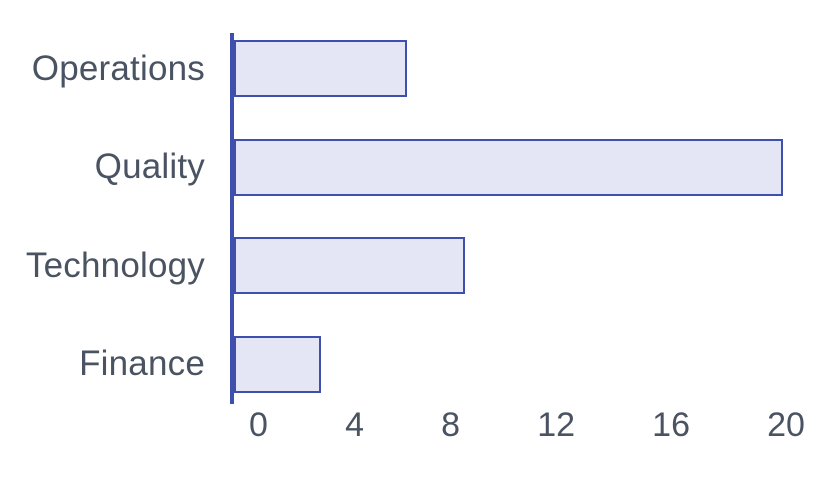 The height and width of the screenshot is (480, 838). I want to click on tick-label-0: 0, so click(258, 425).